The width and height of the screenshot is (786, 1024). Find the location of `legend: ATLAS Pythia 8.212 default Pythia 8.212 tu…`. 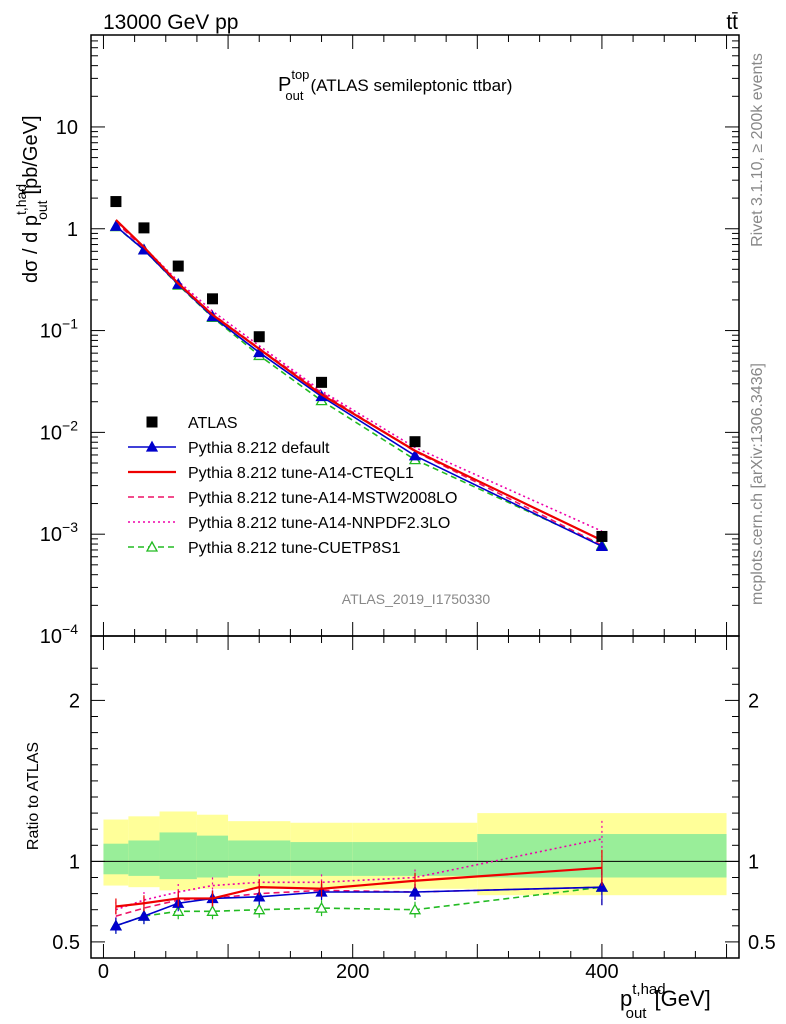

legend: ATLAS Pythia 8.212 default Pythia 8.212 tu… is located at coordinates (292, 486).